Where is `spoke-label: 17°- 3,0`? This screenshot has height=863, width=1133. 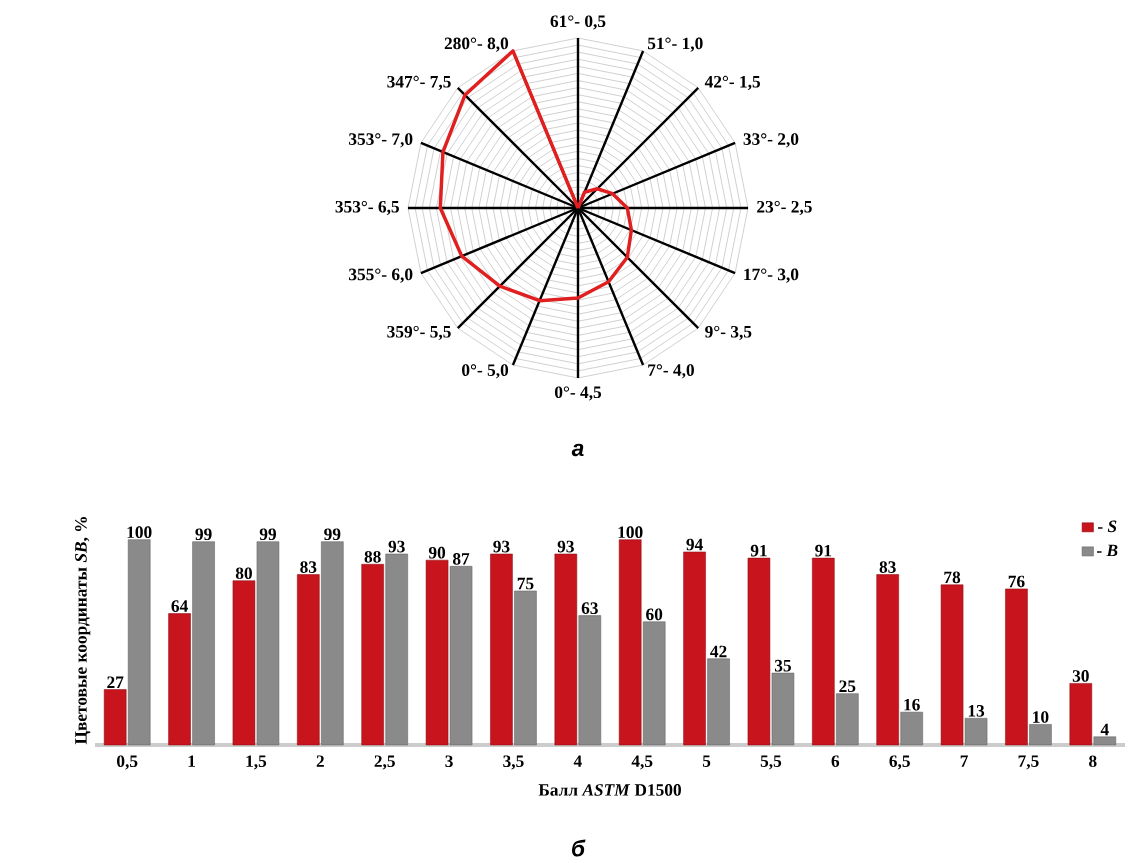 spoke-label: 17°- 3,0 is located at coordinates (771, 275).